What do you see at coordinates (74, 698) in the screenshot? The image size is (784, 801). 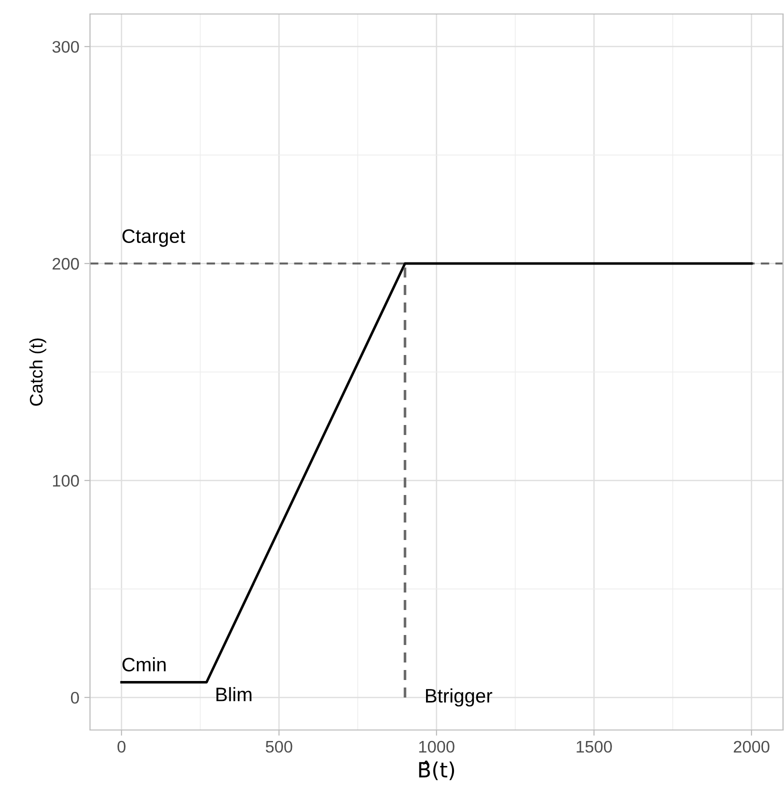 I see `y-tick-label: 0` at bounding box center [74, 698].